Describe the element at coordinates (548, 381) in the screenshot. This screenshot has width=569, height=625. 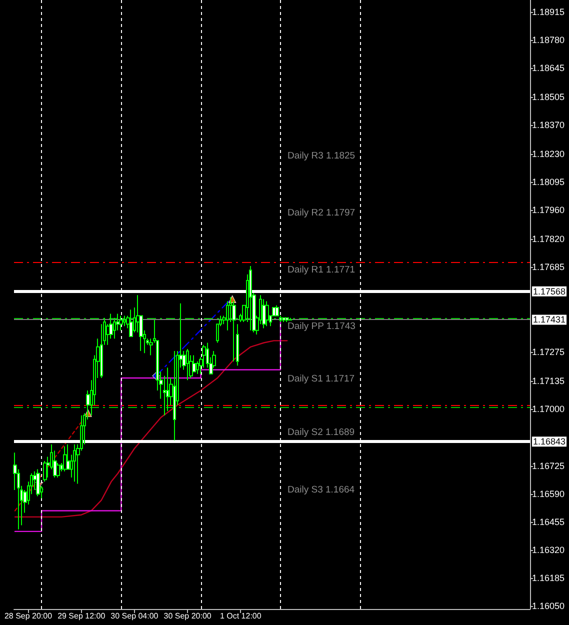
I see `y-tick-label: 1.17135` at that location.